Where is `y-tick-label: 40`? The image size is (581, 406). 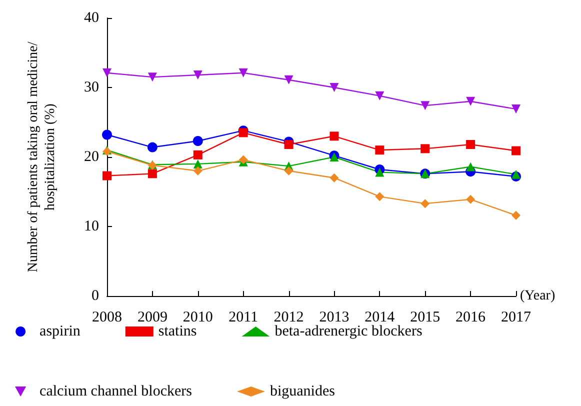
y-tick-label: 40 is located at coordinates (91, 18).